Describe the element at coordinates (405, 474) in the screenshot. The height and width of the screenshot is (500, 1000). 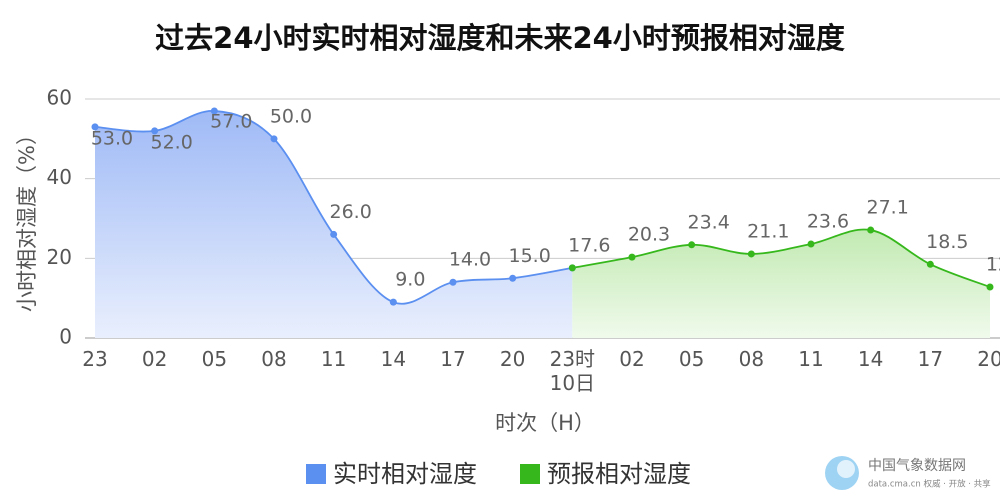
I see `legend-label: 实时相对湿度` at that location.